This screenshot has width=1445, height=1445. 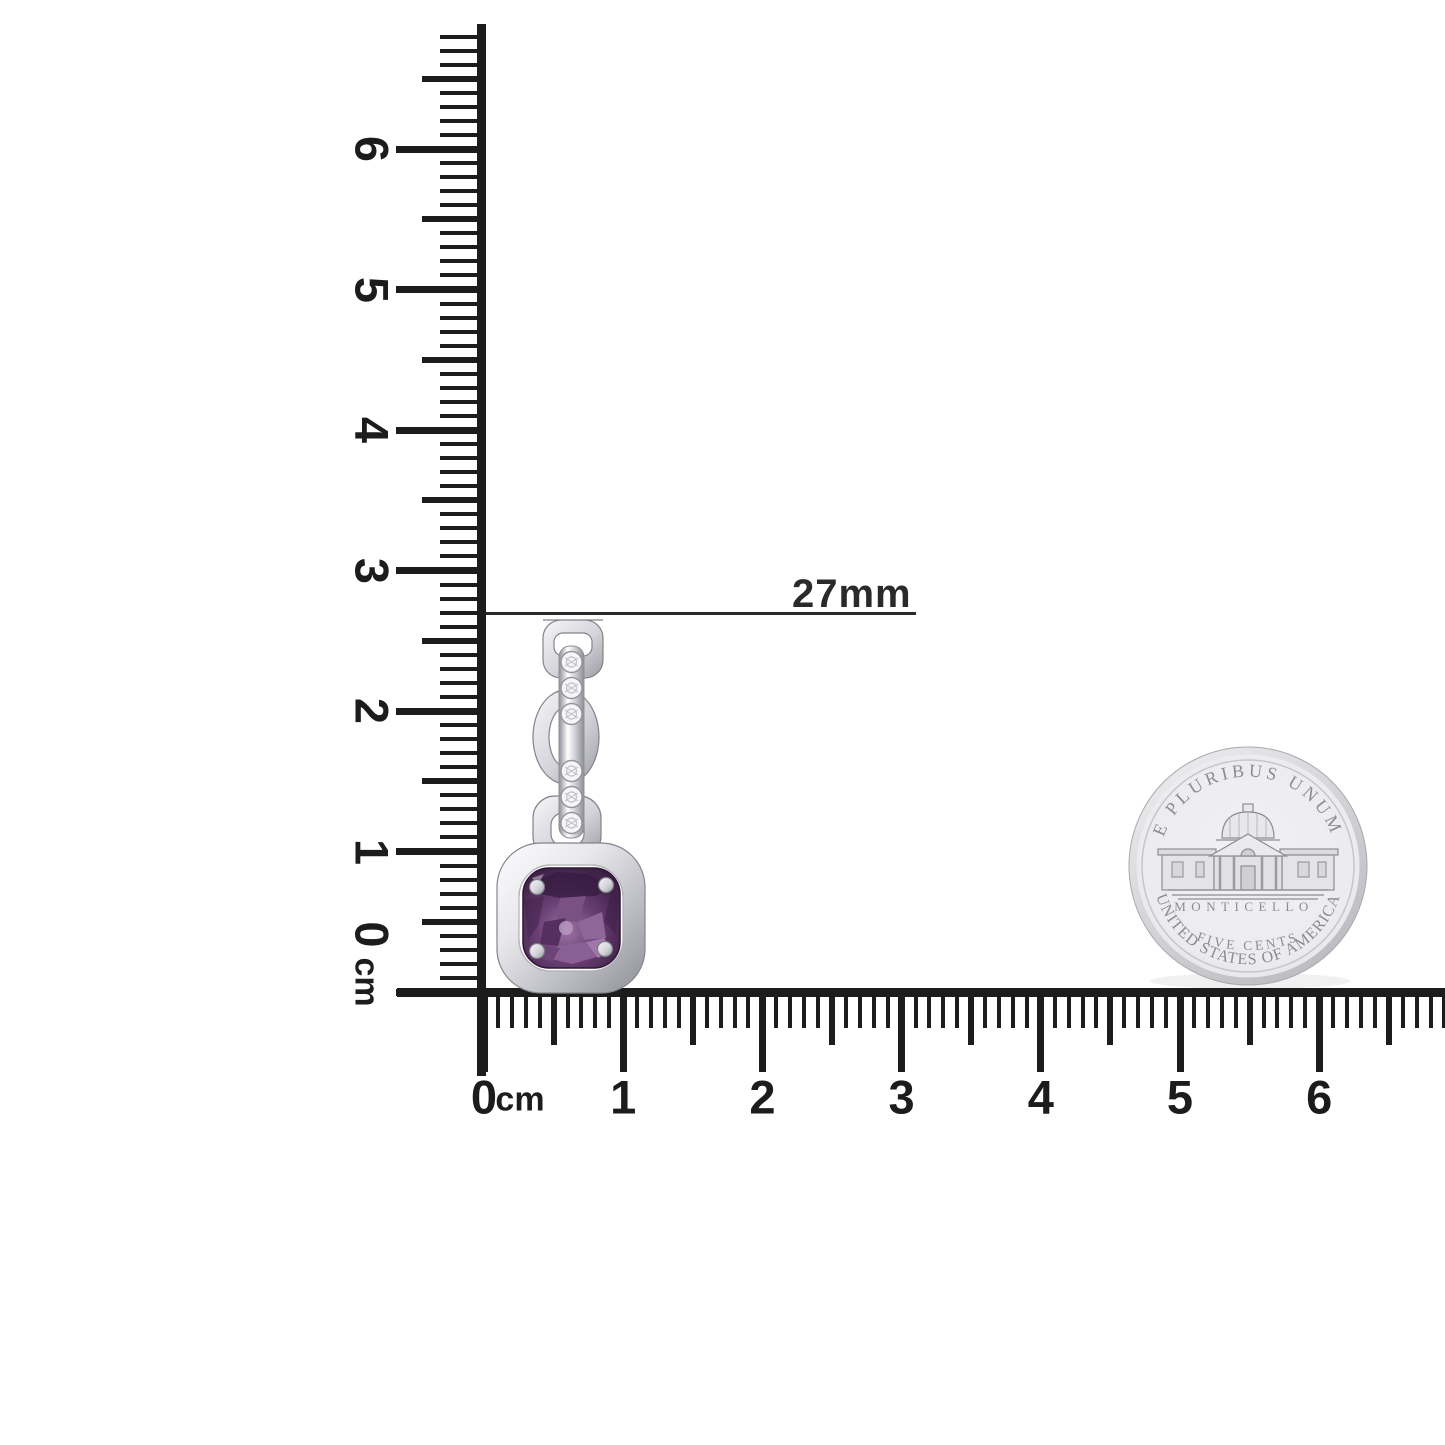 I want to click on gem-prongs, so click(x=571, y=918).